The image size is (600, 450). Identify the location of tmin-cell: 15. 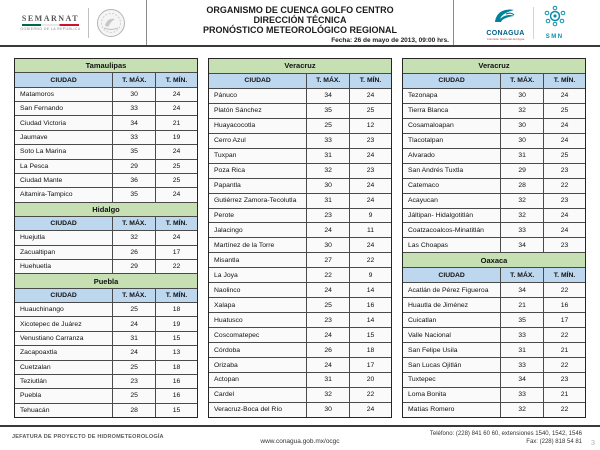
(176, 410).